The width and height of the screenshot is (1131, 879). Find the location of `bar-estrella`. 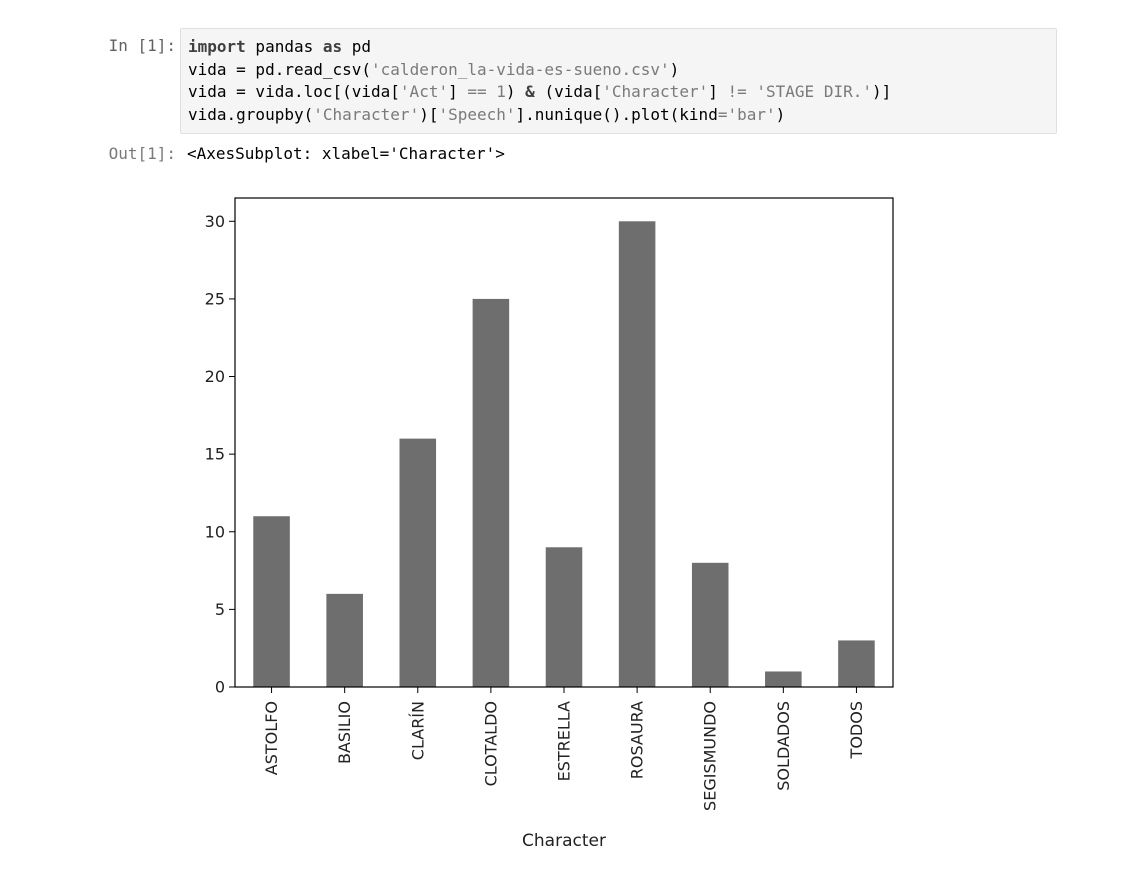

bar-estrella is located at coordinates (564, 617).